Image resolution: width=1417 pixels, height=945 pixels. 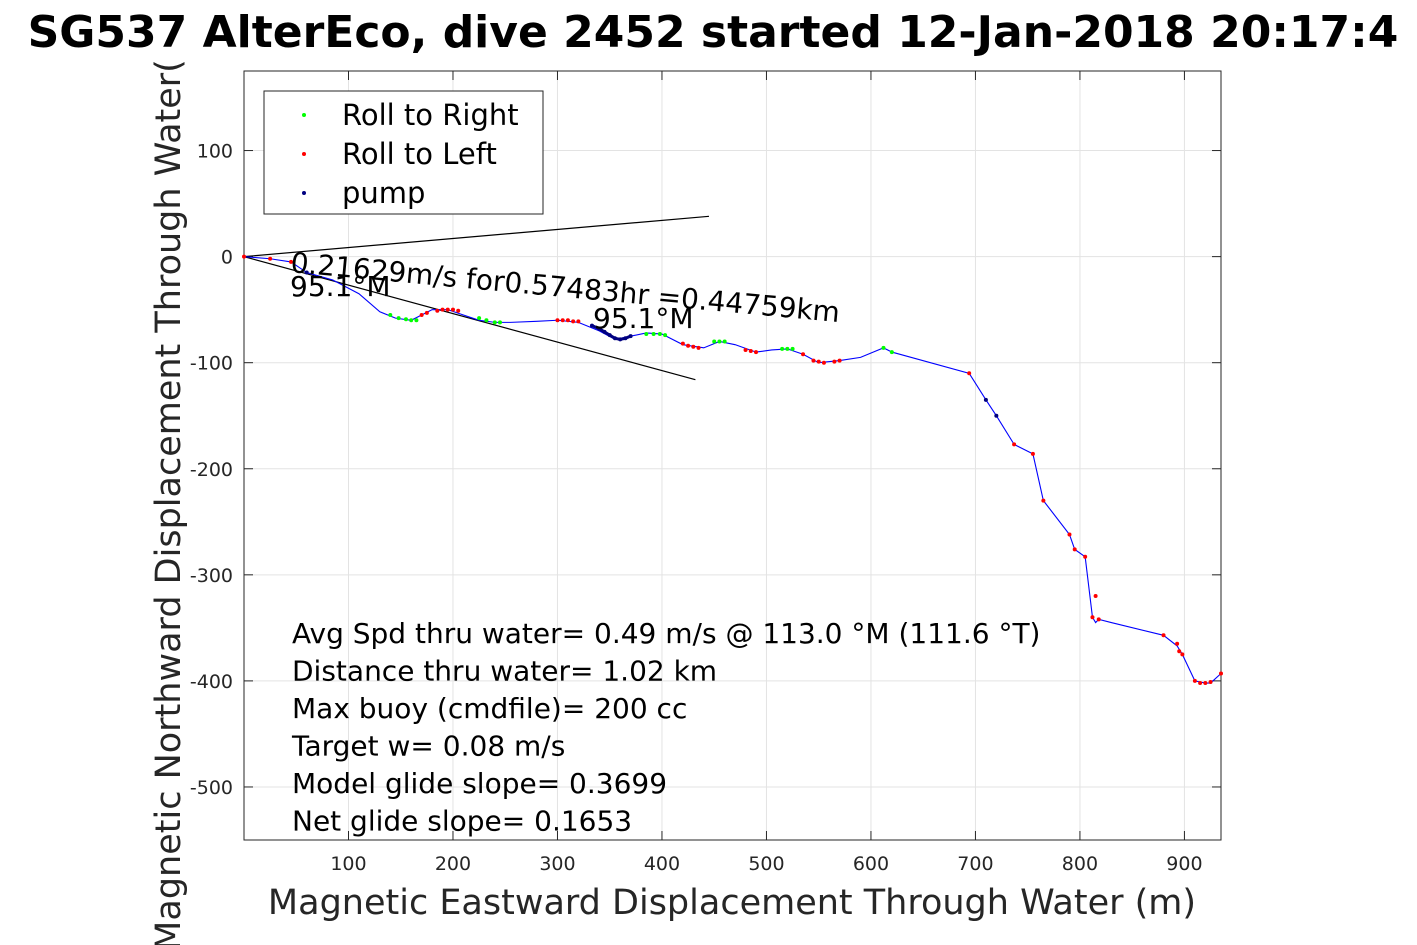 What do you see at coordinates (1184, 864) in the screenshot?
I see `x-tick-label: 900` at bounding box center [1184, 864].